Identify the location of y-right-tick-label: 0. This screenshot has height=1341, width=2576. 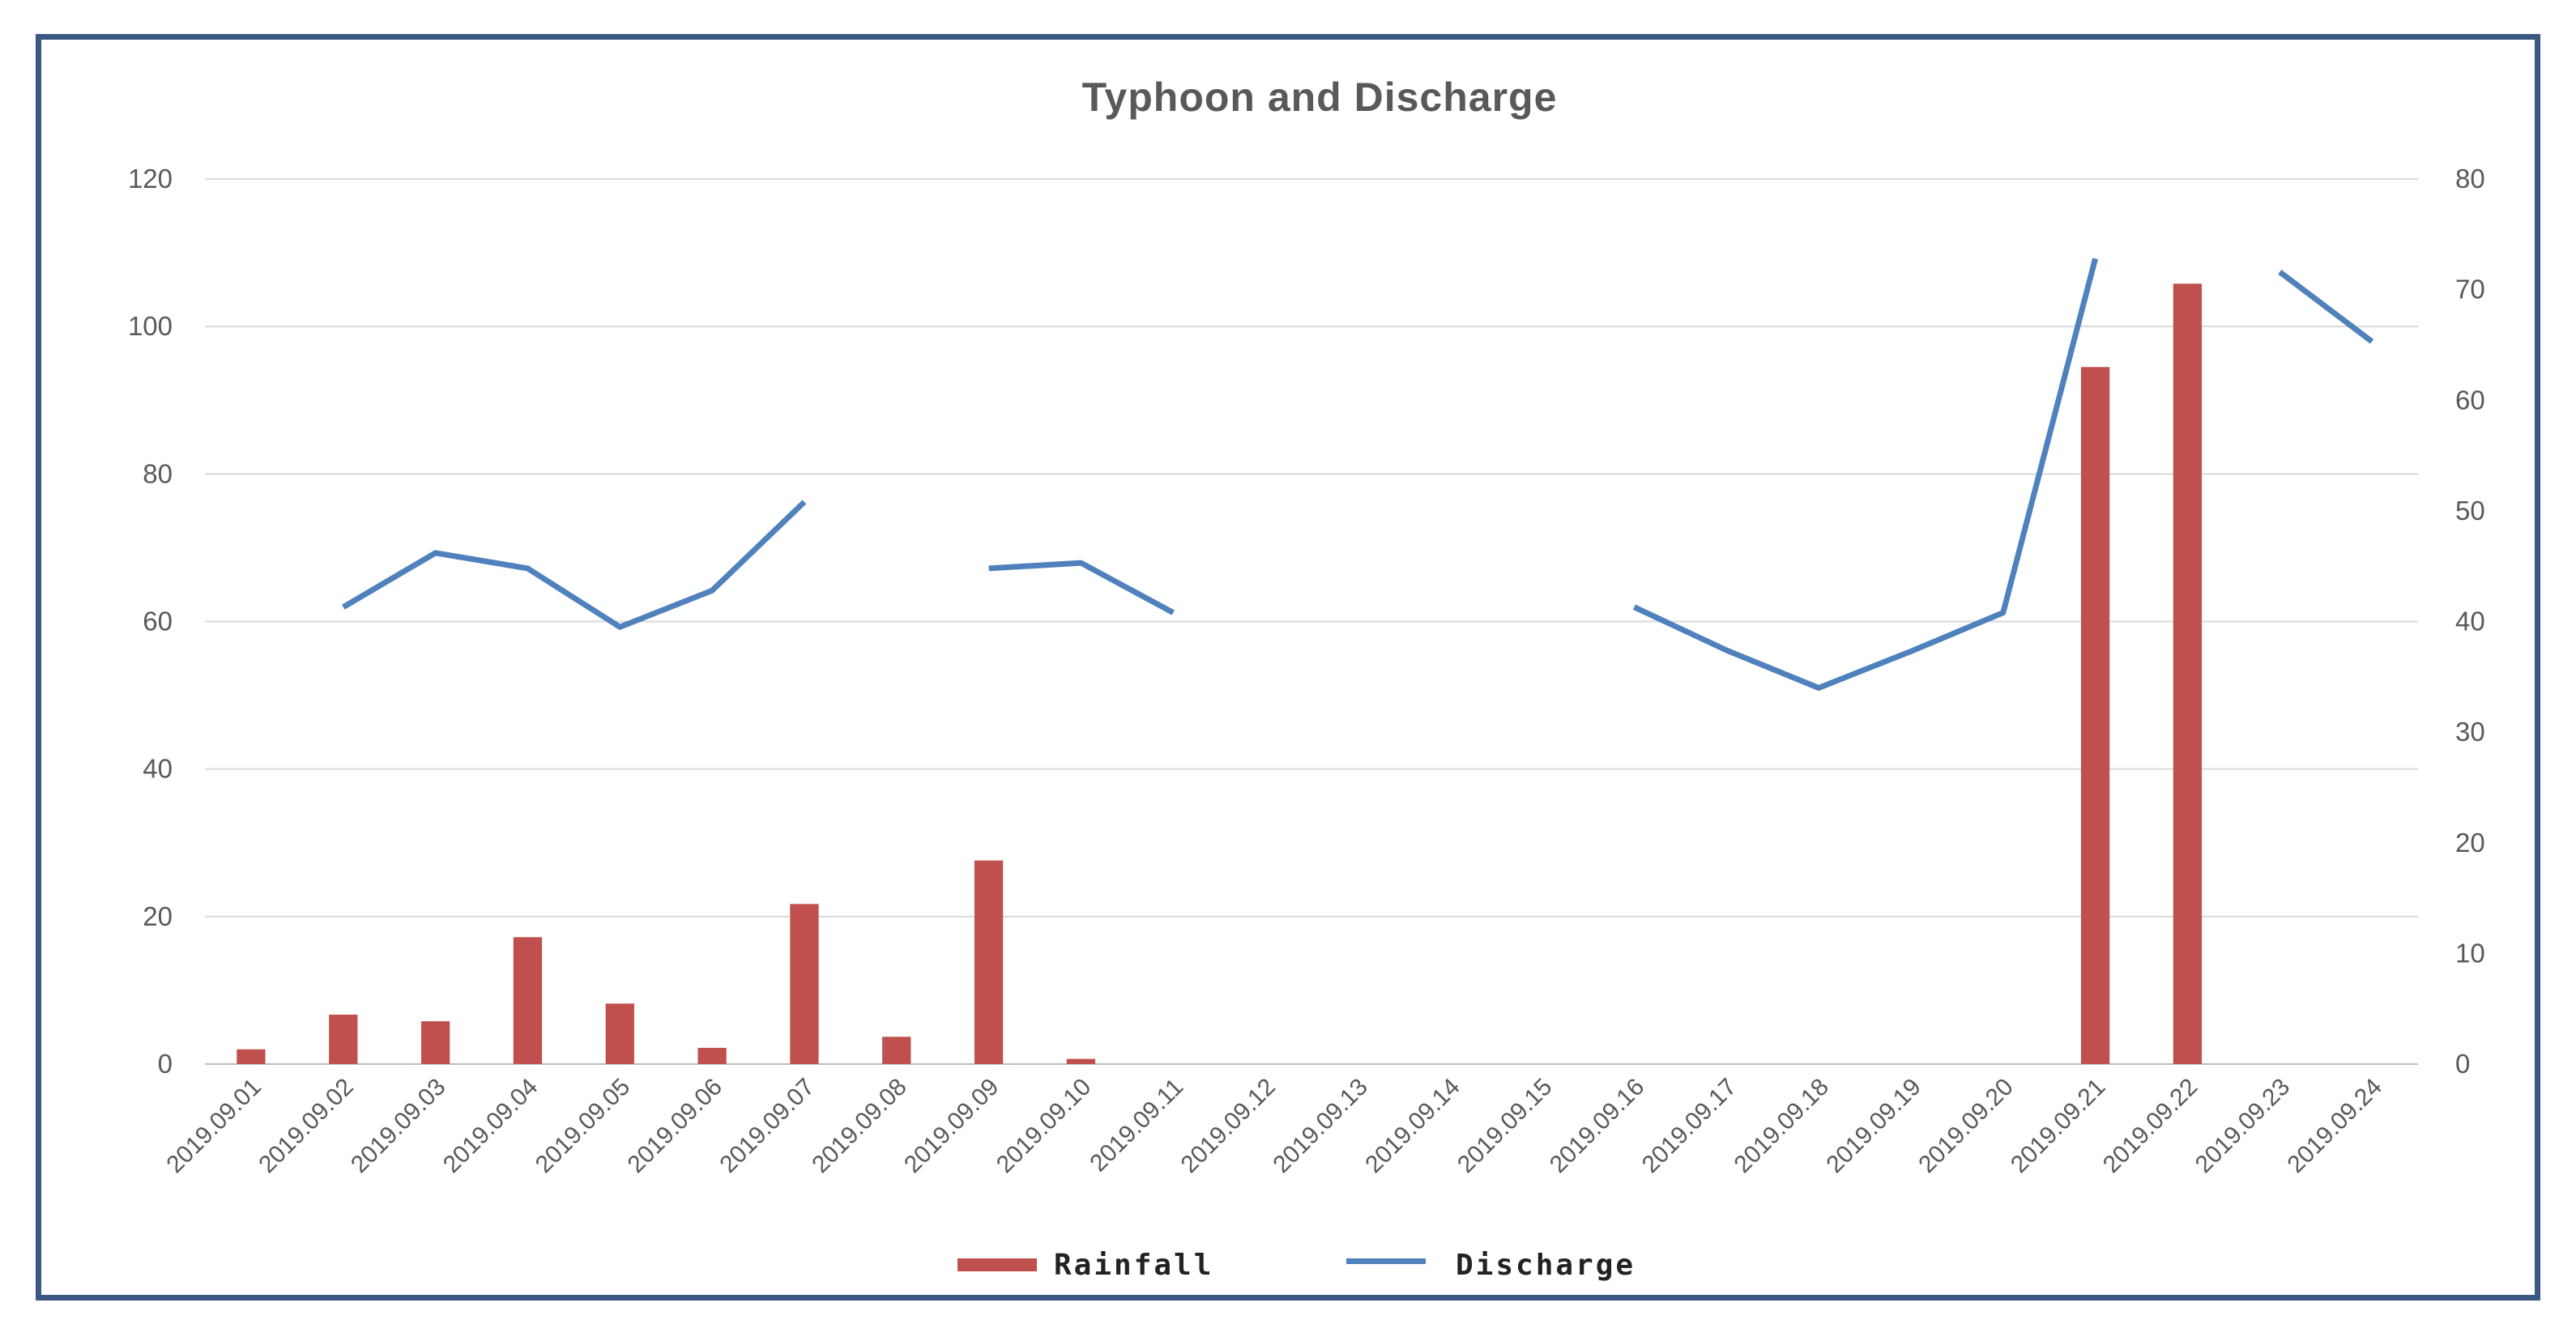
(2462, 1064).